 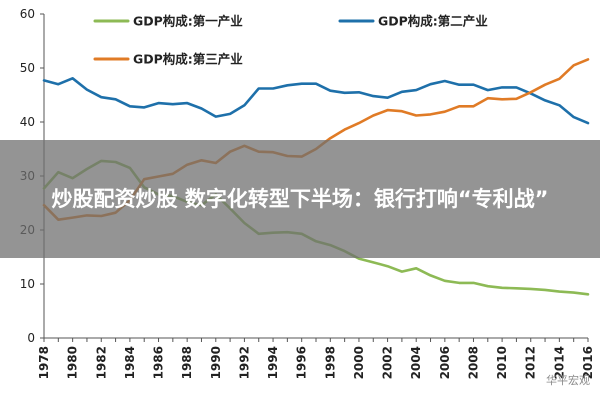 I want to click on headline-text: 炒股配资炒股 数字化转型下半场：银行打响“专利战”, so click(x=300, y=198).